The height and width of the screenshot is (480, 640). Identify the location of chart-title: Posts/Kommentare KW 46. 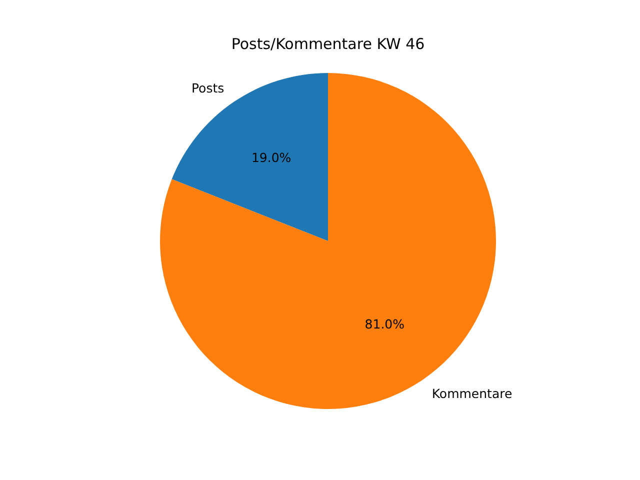
(328, 44).